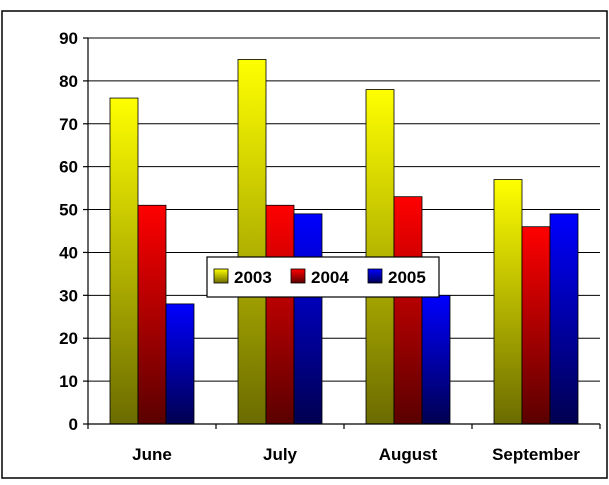 This screenshot has height=485, width=609. Describe the element at coordinates (73, 424) in the screenshot. I see `y-tick-label-0: 0` at that location.